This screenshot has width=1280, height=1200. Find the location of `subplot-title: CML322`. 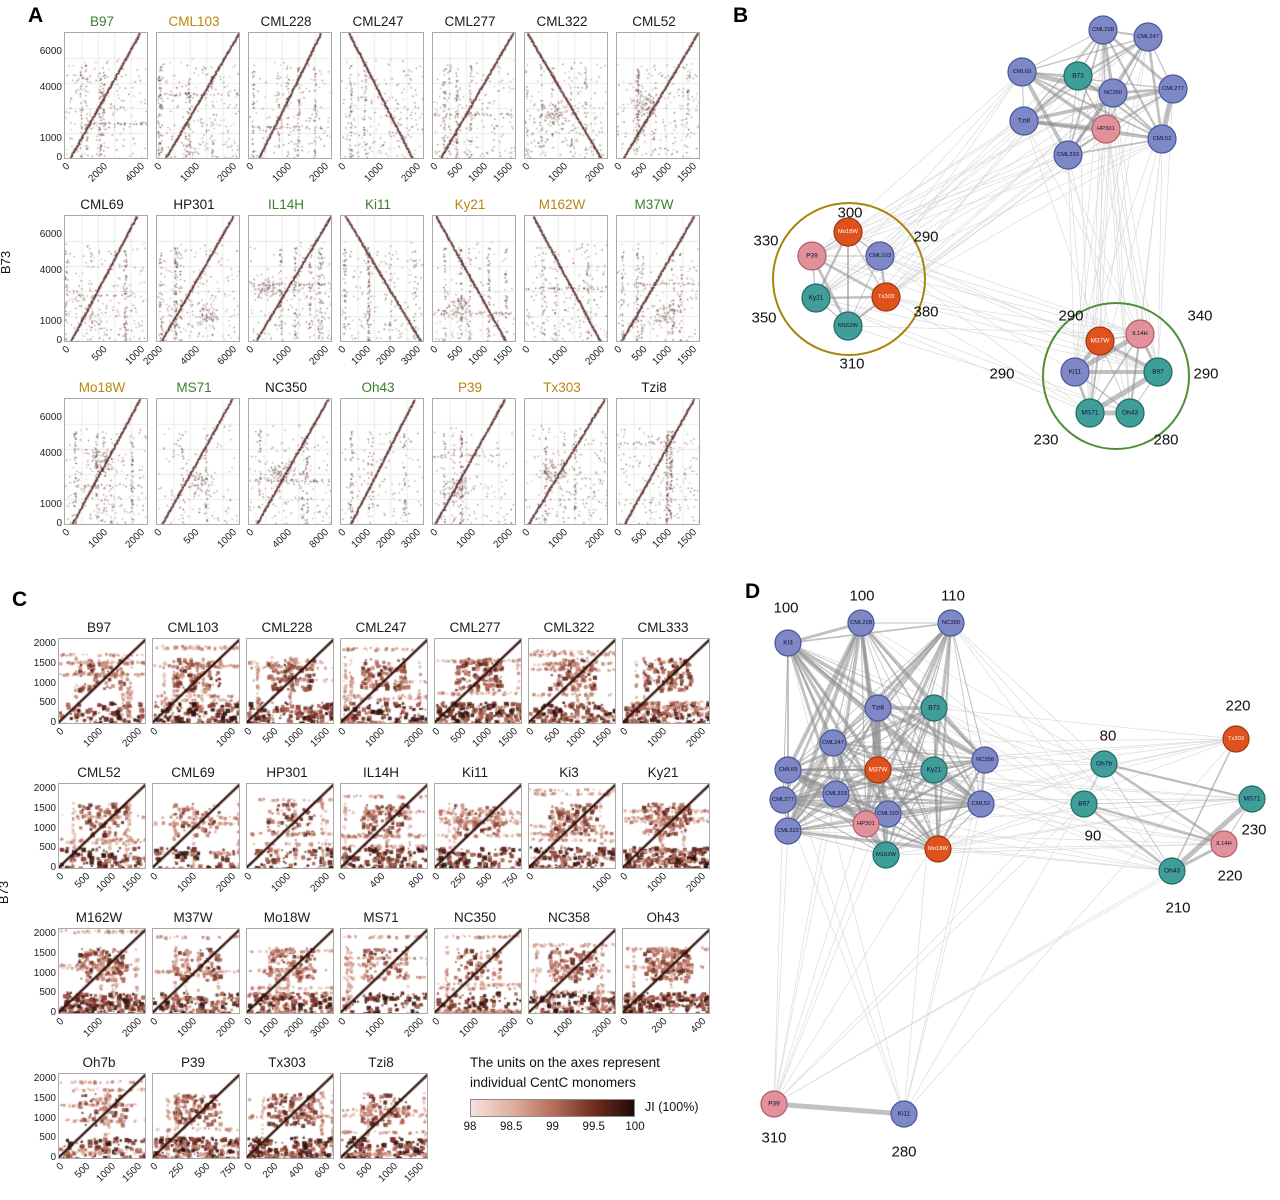

subplot-title: CML322 is located at coordinates (562, 21).